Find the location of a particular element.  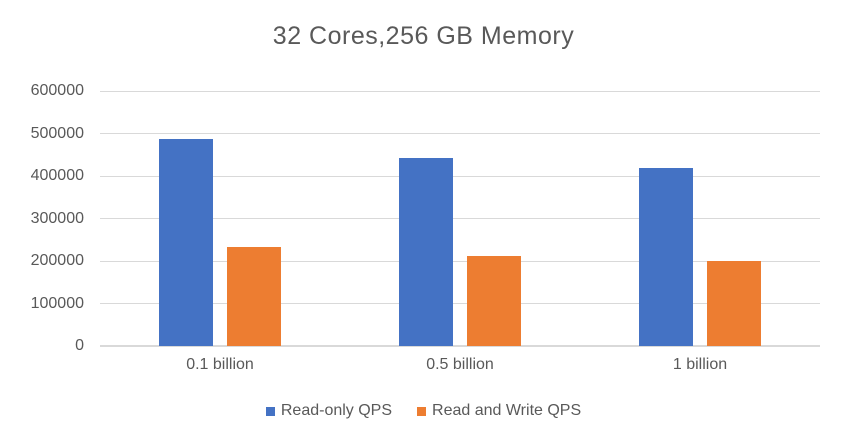

y-axis-tick-label: 0 is located at coordinates (79, 345).